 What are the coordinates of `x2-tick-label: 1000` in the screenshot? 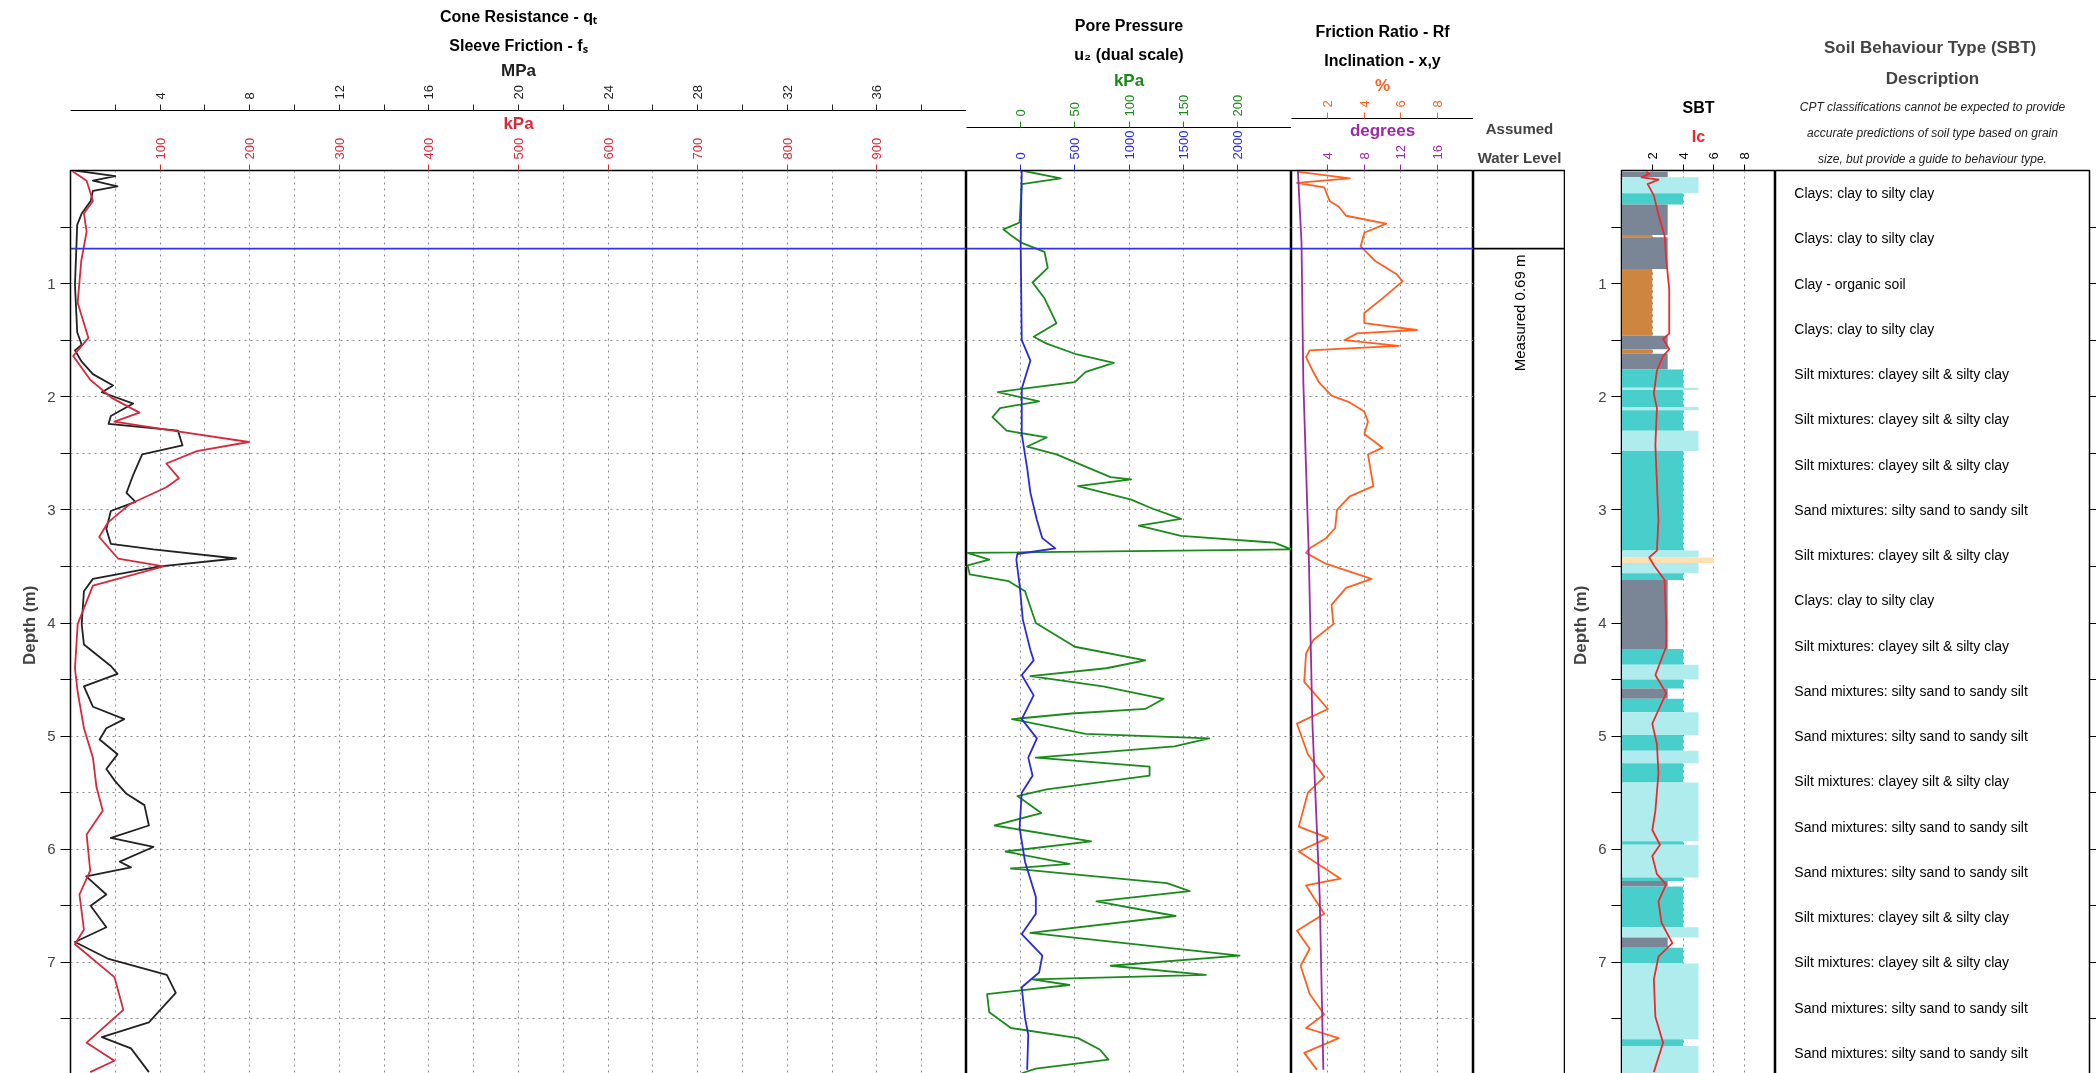 It's located at (1129, 145).